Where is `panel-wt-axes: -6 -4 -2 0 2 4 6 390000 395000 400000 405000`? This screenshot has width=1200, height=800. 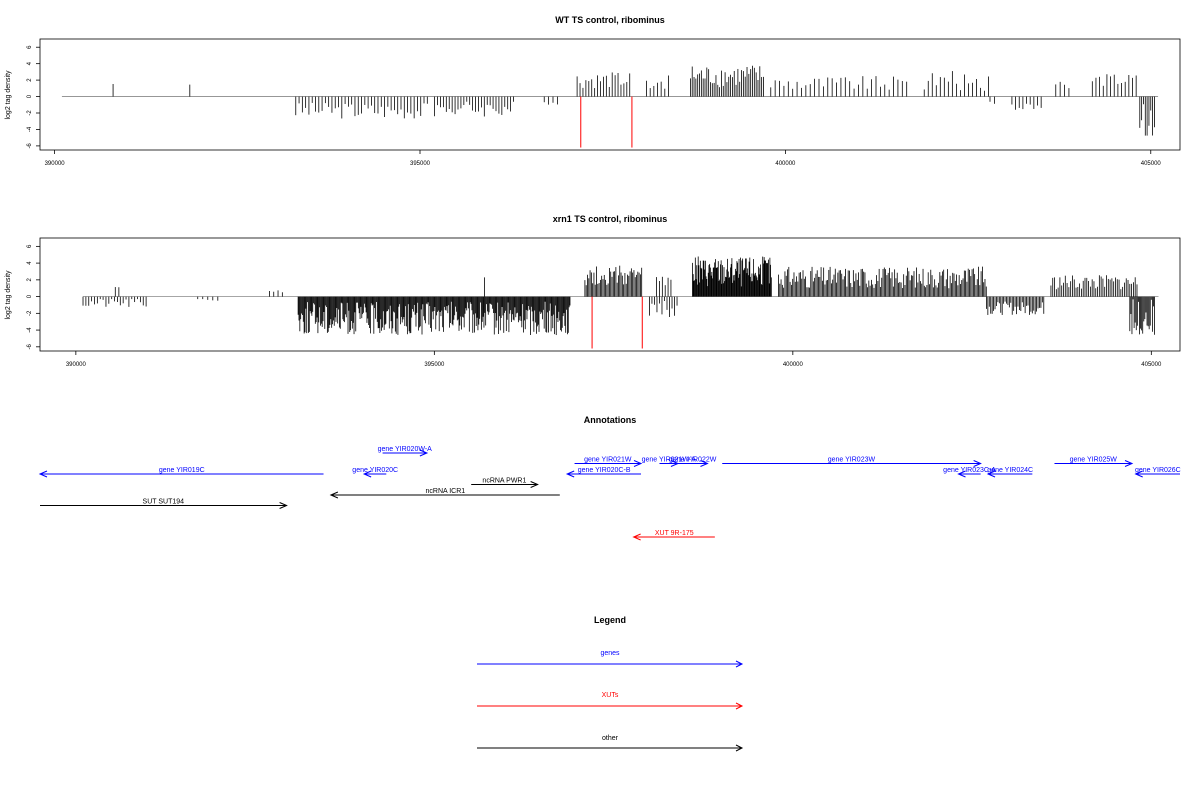 panel-wt-axes: -6 -4 -2 0 2 4 6 390000 395000 400000 405000 is located at coordinates (594, 106).